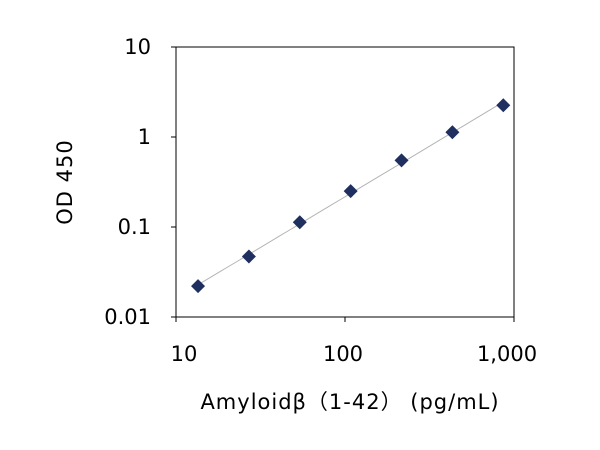 The image size is (600, 450). What do you see at coordinates (507, 354) in the screenshot?
I see `x-tick-label: 1,000` at bounding box center [507, 354].